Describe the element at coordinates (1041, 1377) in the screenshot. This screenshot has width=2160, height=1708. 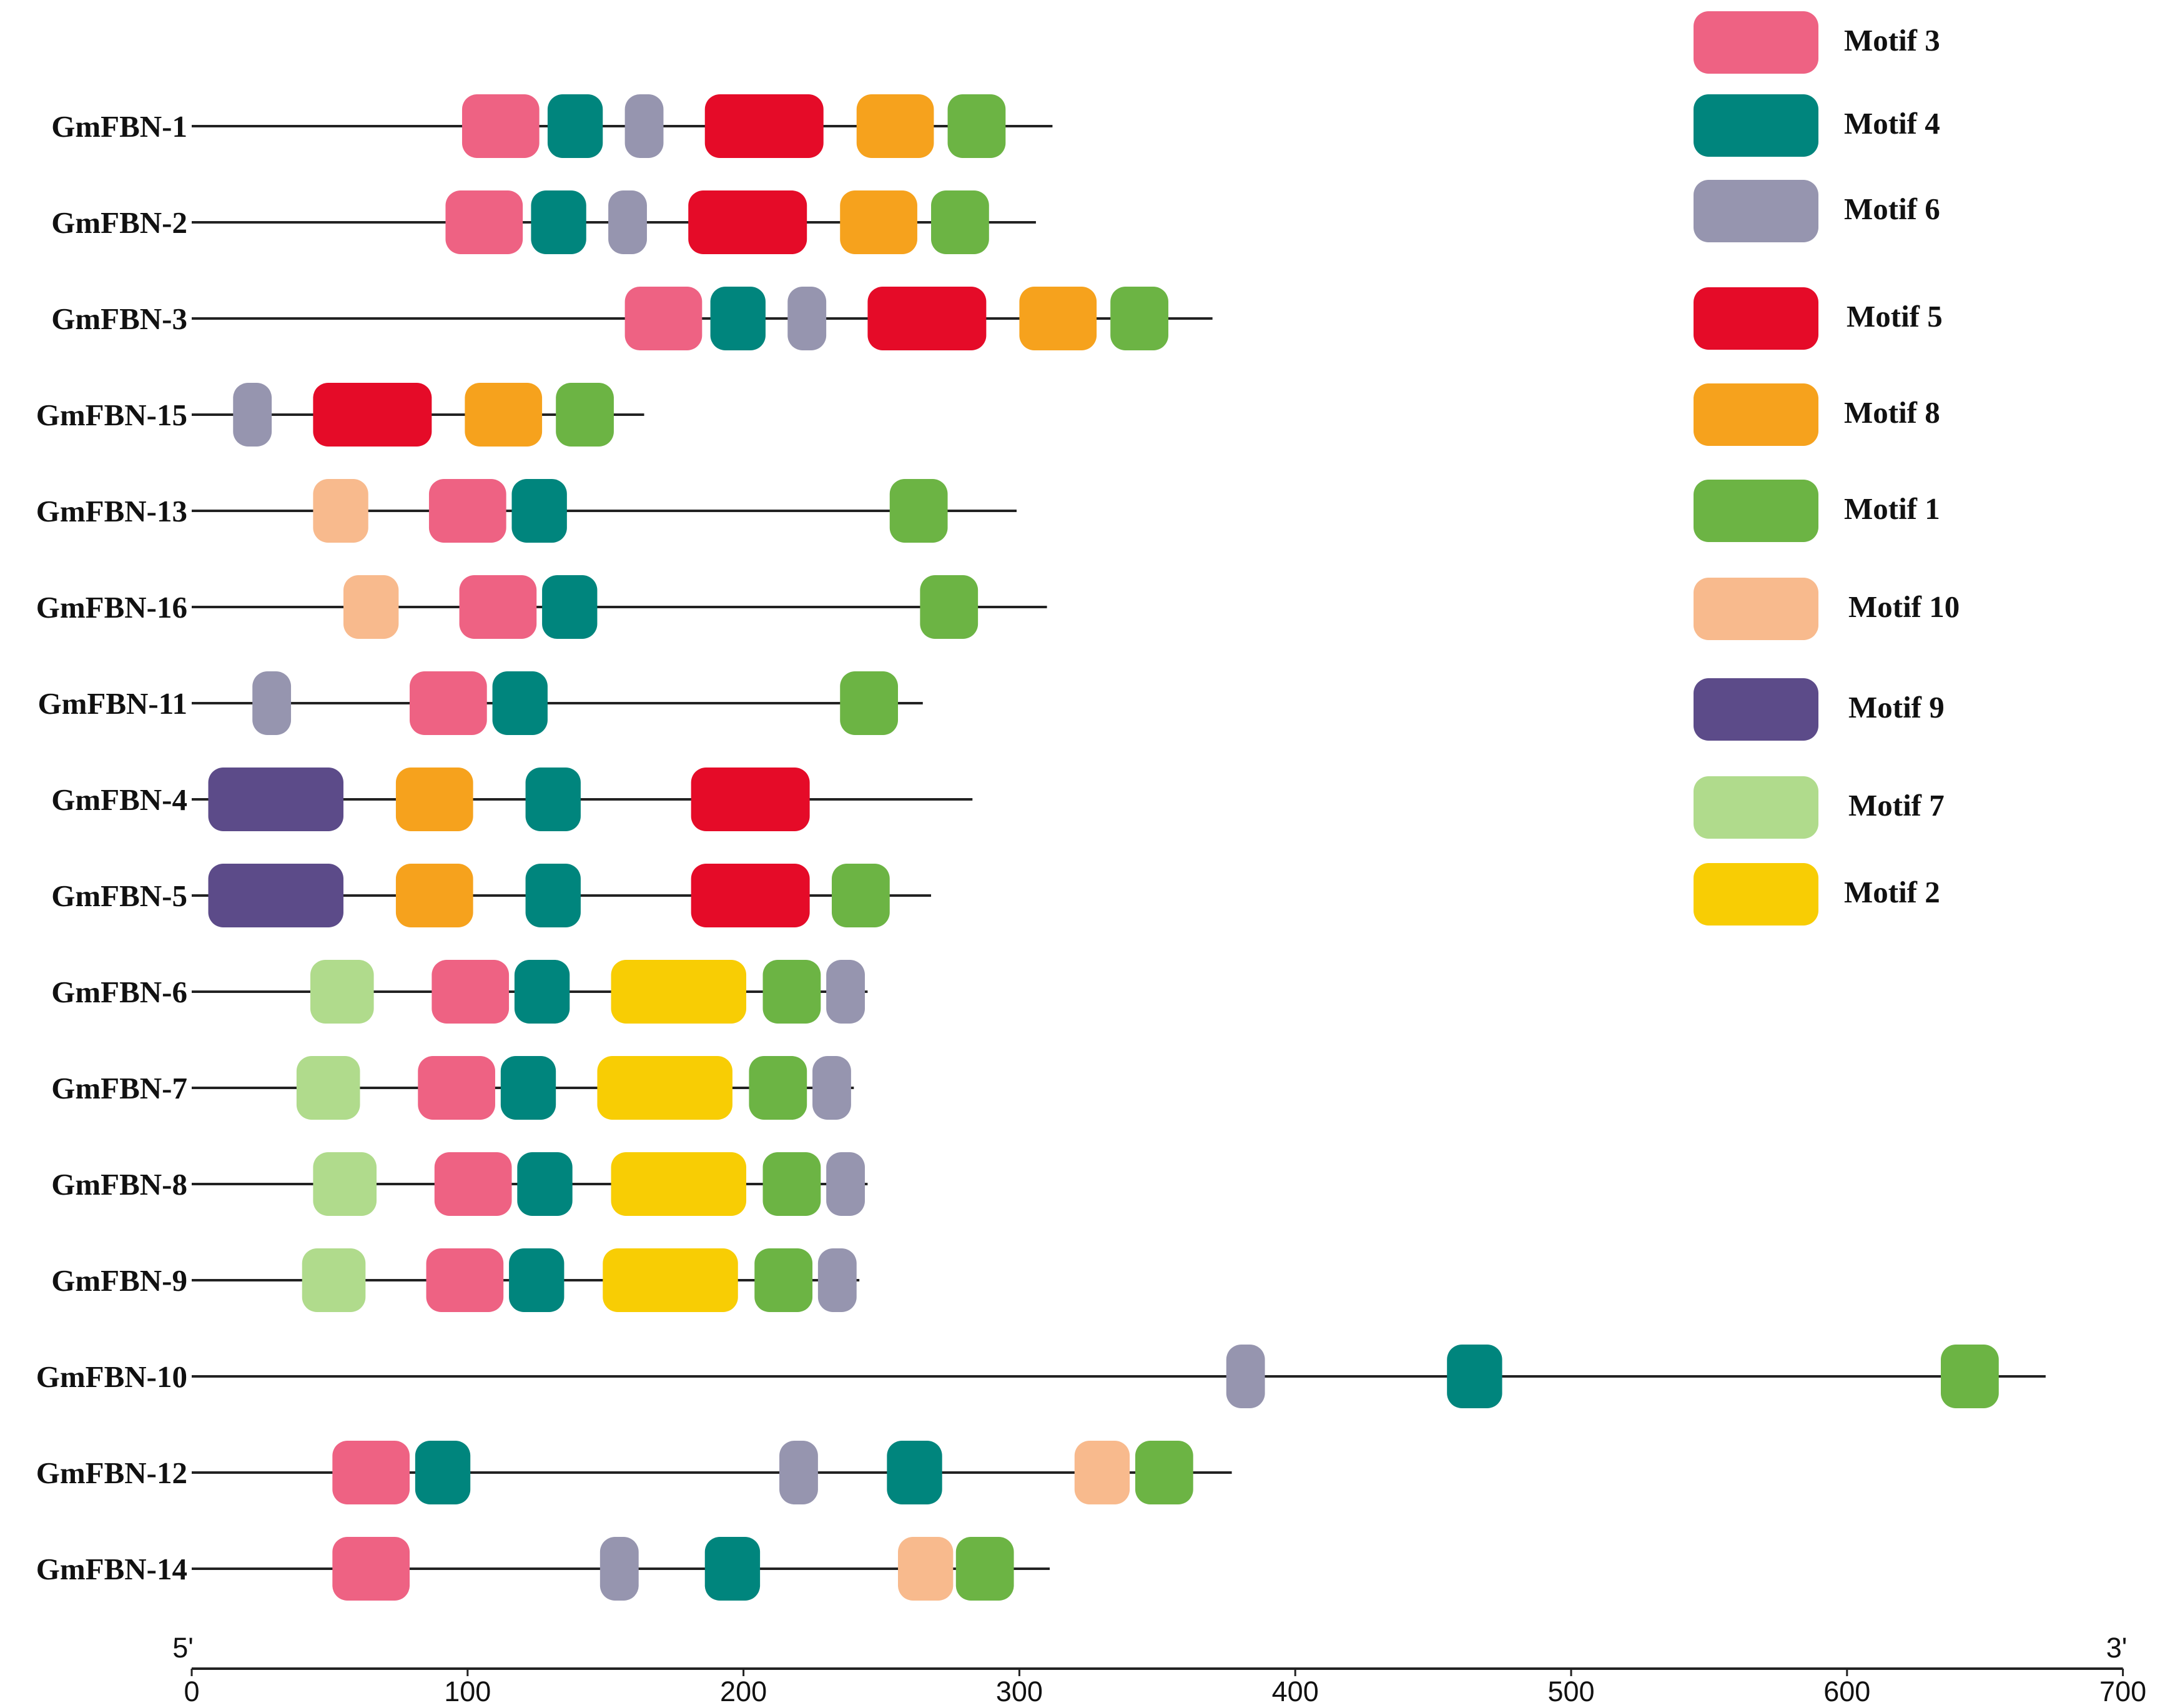
I see `gene-track-gmfbn-10: GmFBN-10` at that location.